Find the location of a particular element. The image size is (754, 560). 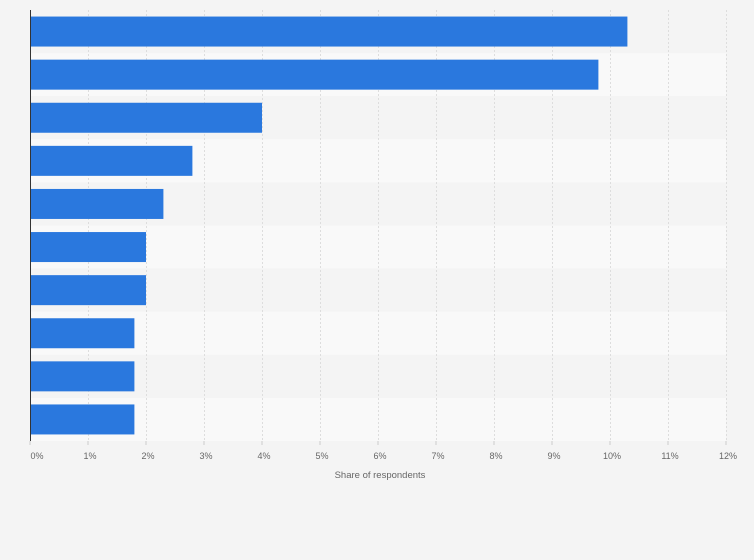

x-tick-label: 1% is located at coordinates (89, 456).